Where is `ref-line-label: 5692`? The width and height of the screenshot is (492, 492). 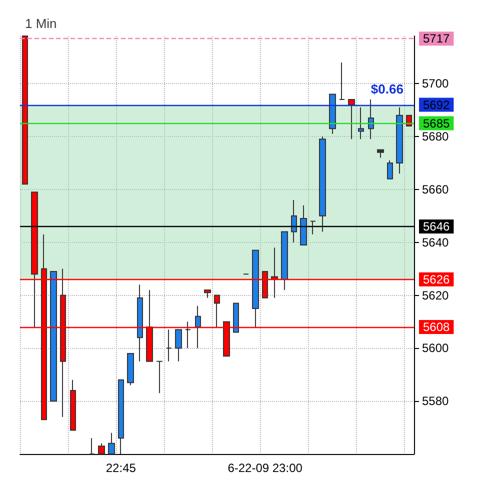 ref-line-label: 5692 is located at coordinates (436, 105).